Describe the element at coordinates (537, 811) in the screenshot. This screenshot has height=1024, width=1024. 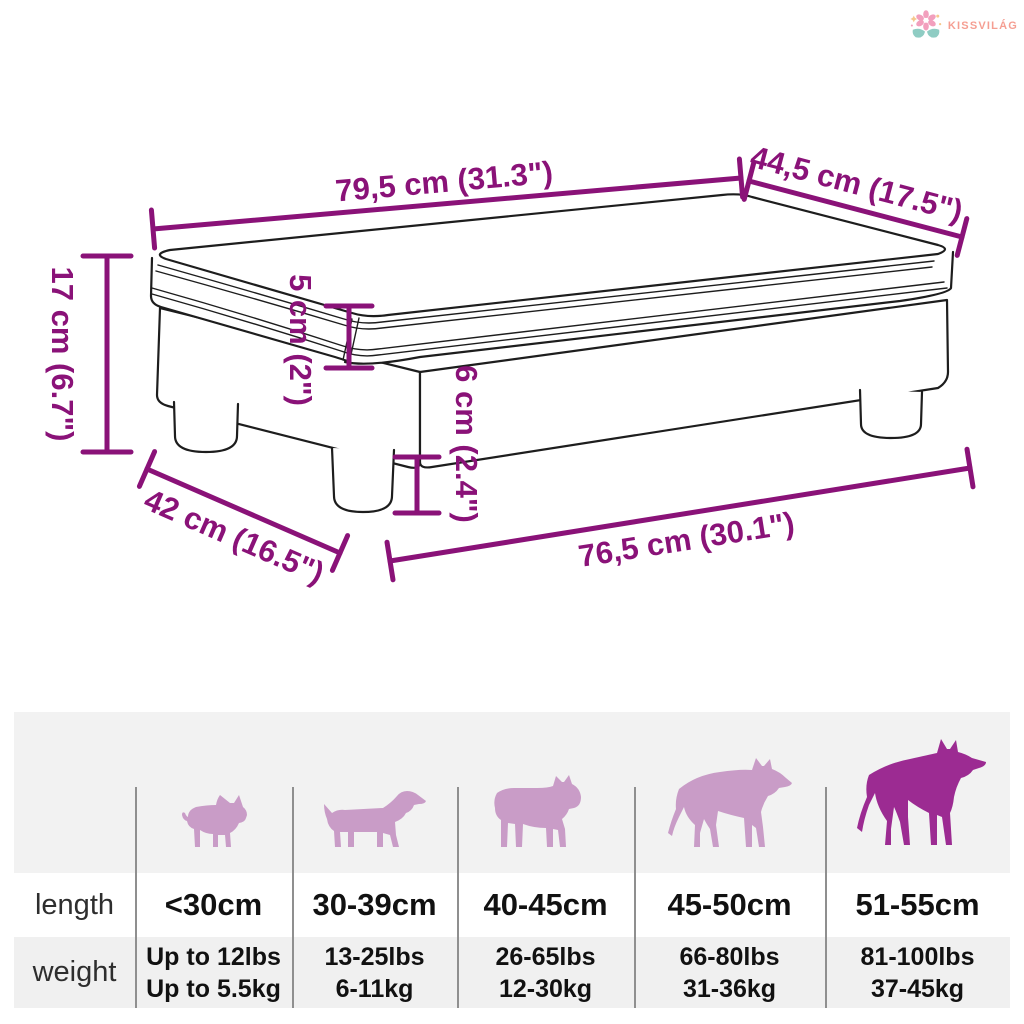
I see `bull-terrier-icon` at that location.